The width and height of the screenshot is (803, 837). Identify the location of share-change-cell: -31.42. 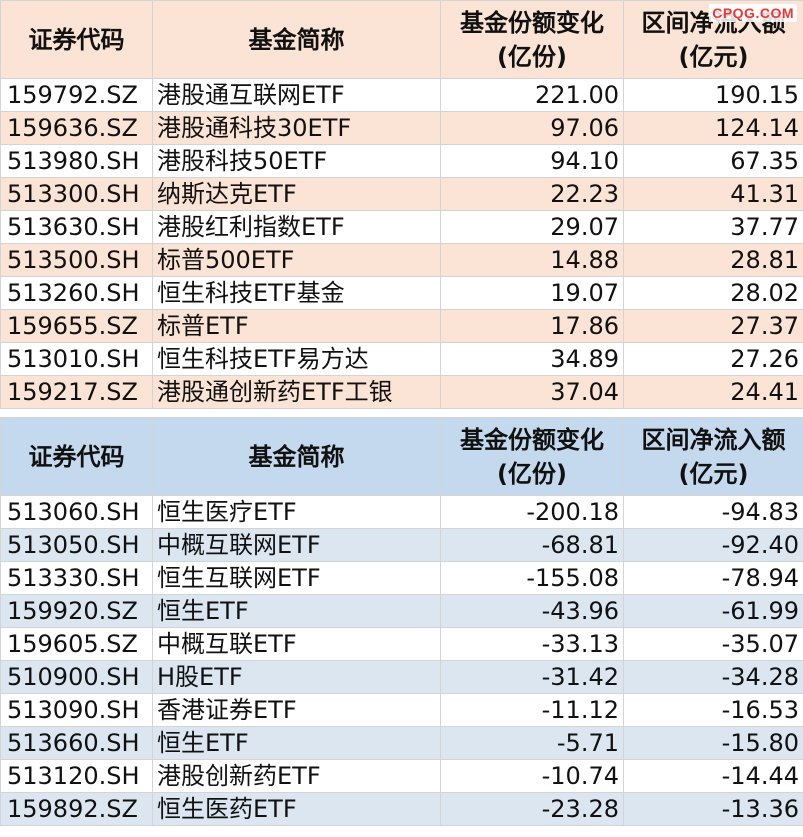
(532, 677).